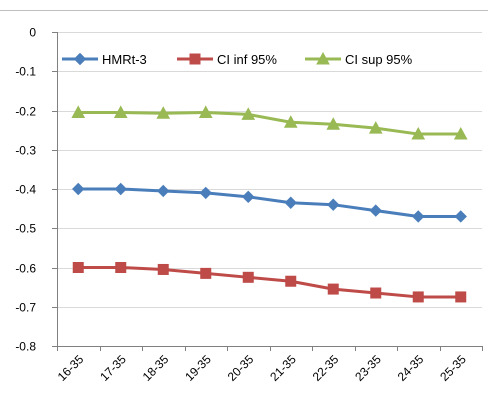  What do you see at coordinates (25, 112) in the screenshot?
I see `y-tick-label: -0.2` at bounding box center [25, 112].